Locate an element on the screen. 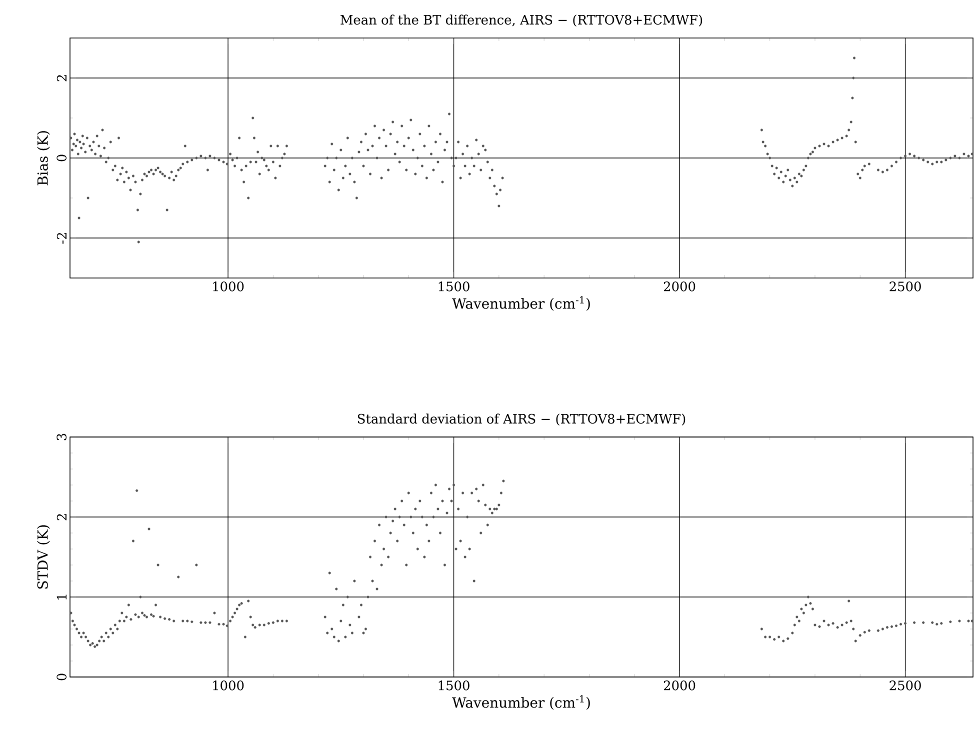  y-tick-label: 1 is located at coordinates (61, 597).